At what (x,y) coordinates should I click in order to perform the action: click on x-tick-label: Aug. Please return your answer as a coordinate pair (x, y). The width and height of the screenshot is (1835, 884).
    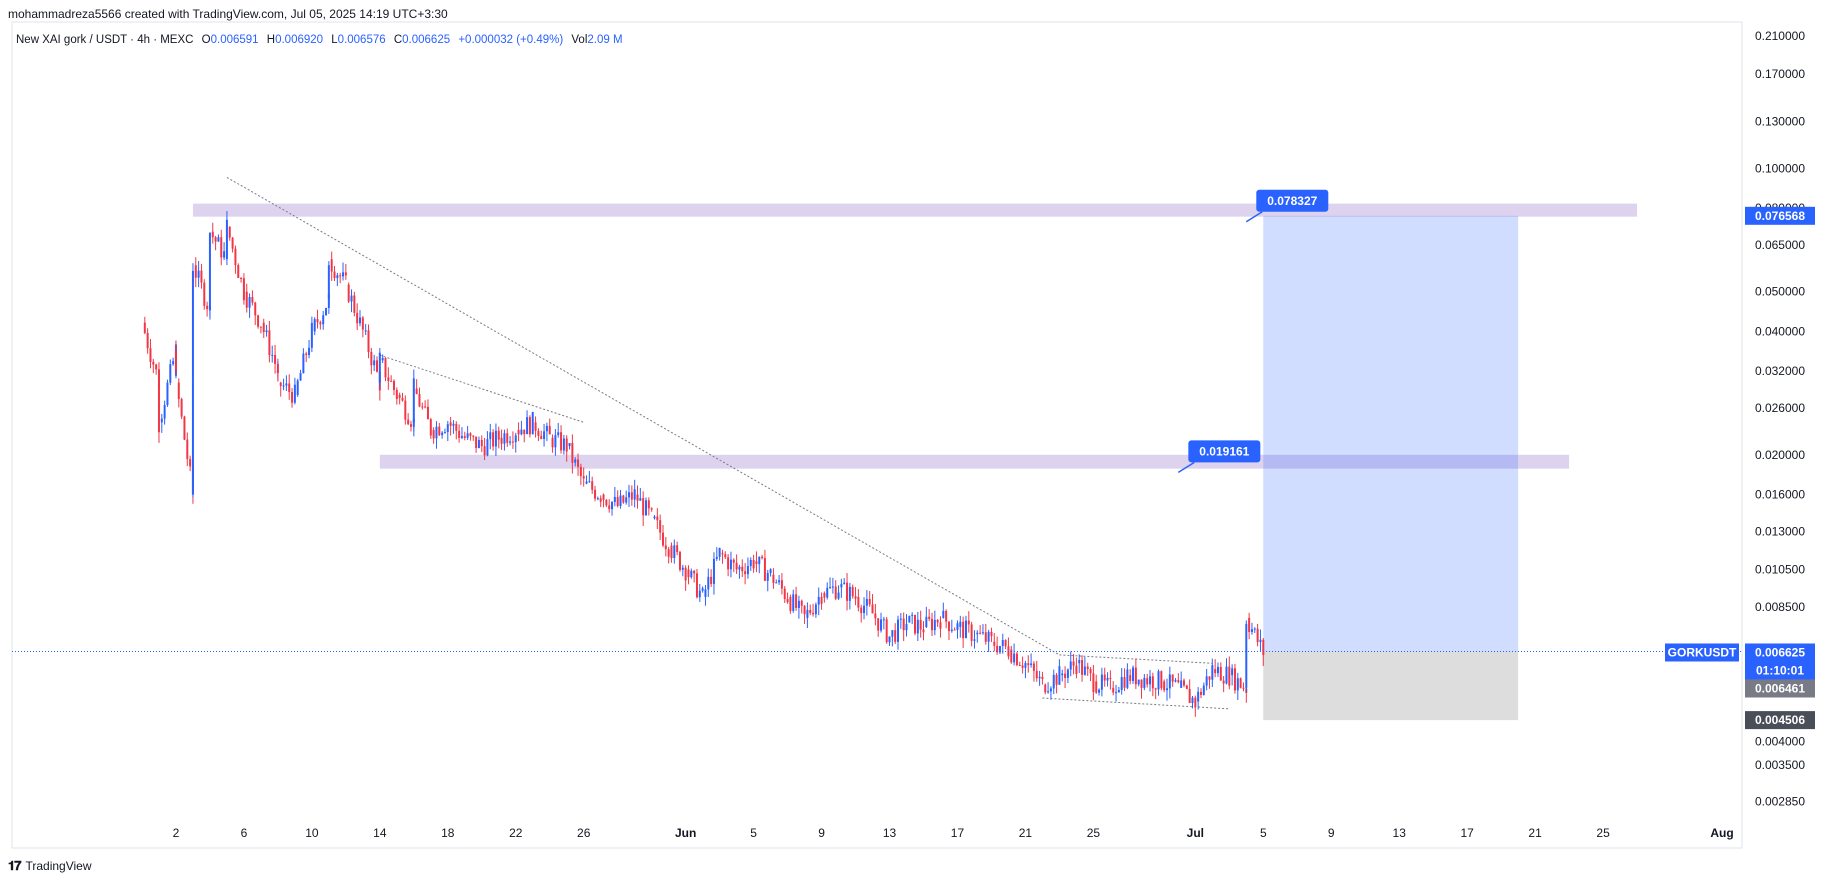
    Looking at the image, I should click on (1721, 833).